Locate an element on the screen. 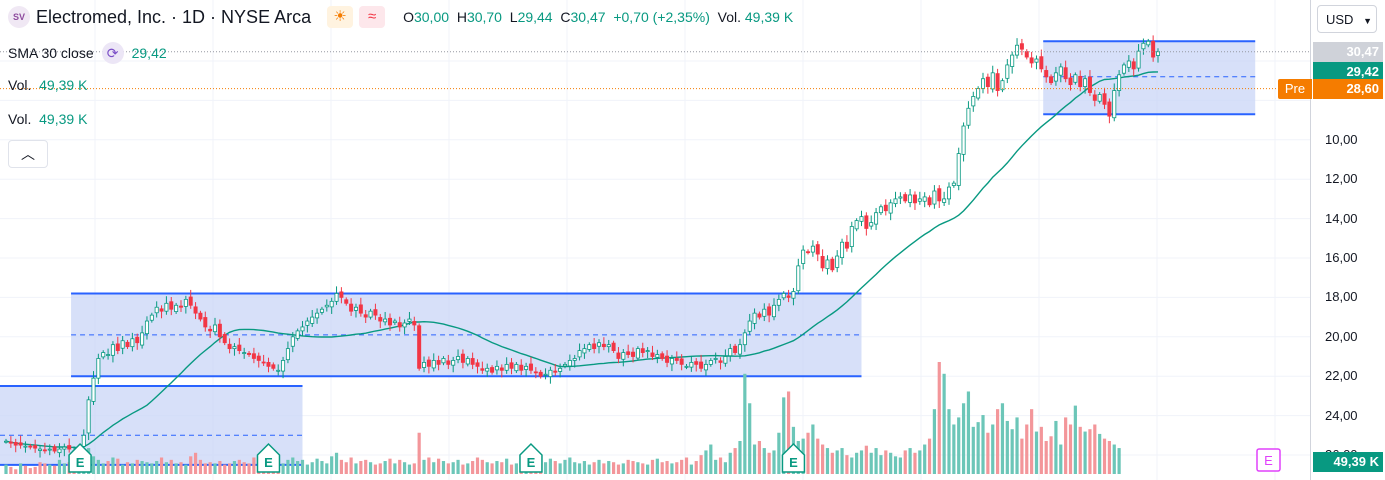 The image size is (1385, 480). collapse-legend-button: ︿ is located at coordinates (28, 154).